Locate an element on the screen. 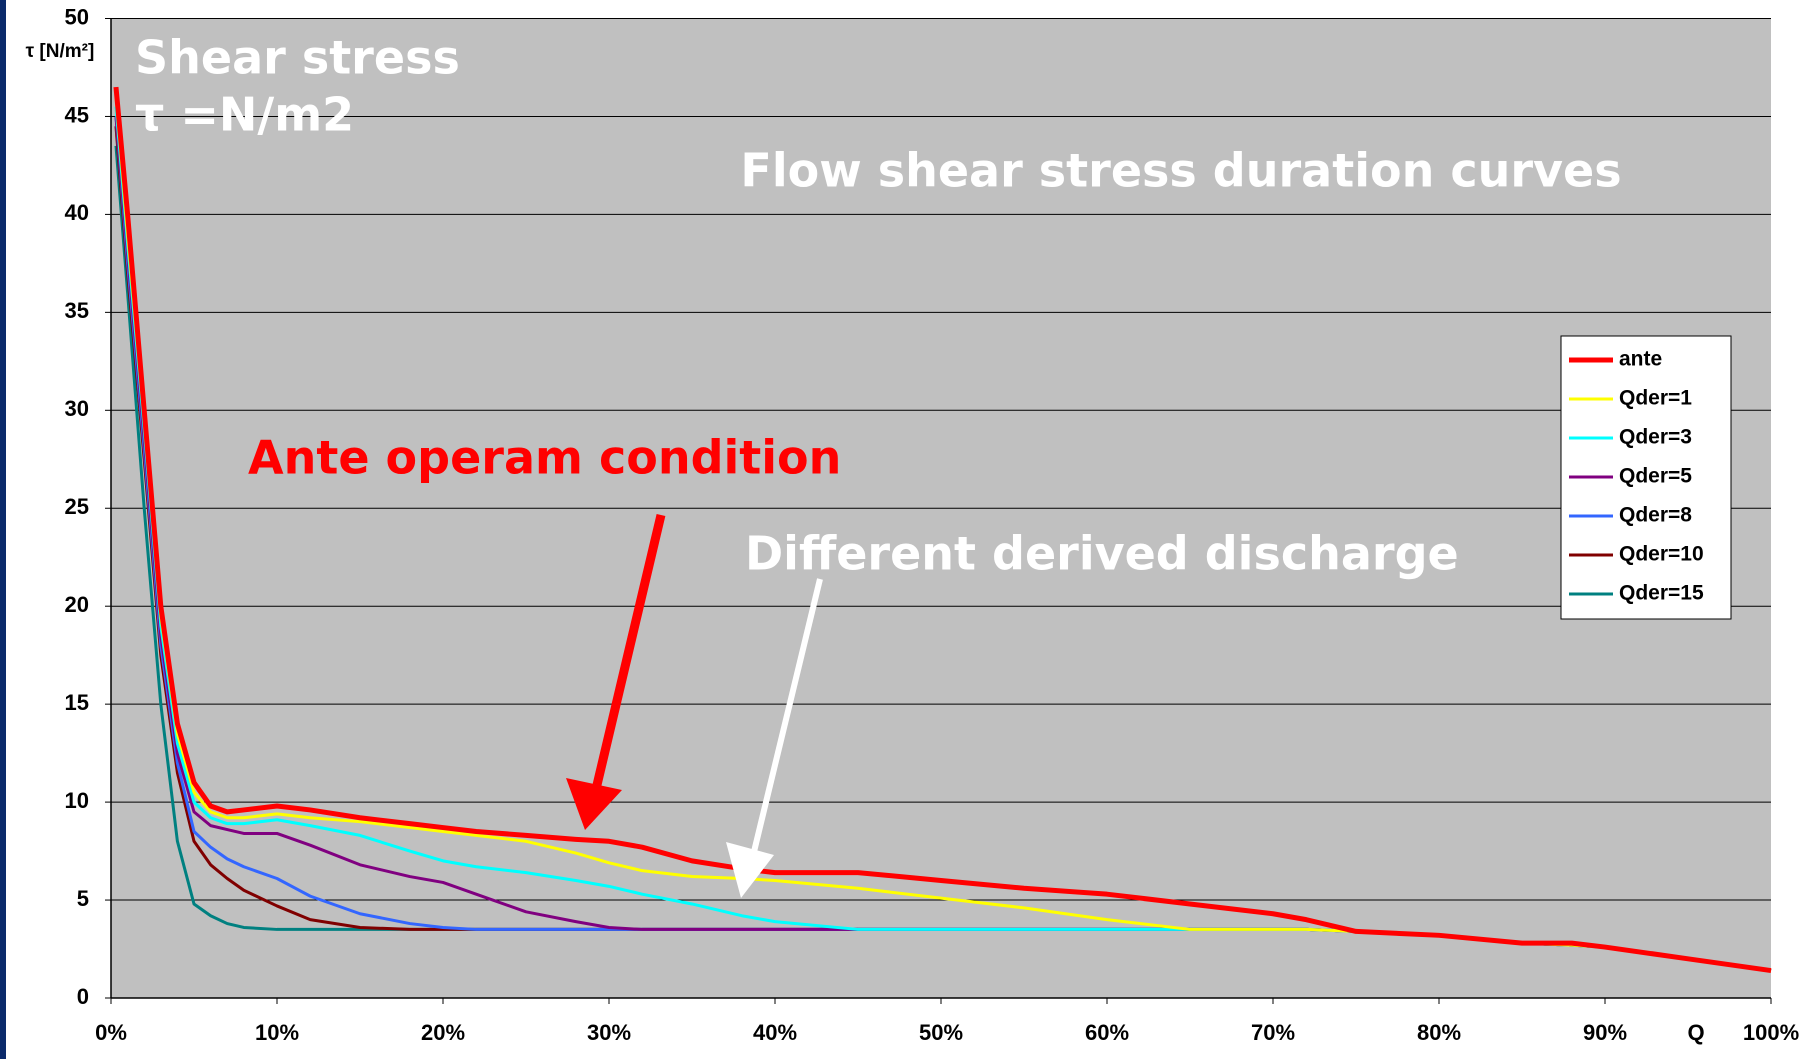 Image resolution: width=1816 pixels, height=1059 pixels. annotation: τ =N/m2 is located at coordinates (244, 115).